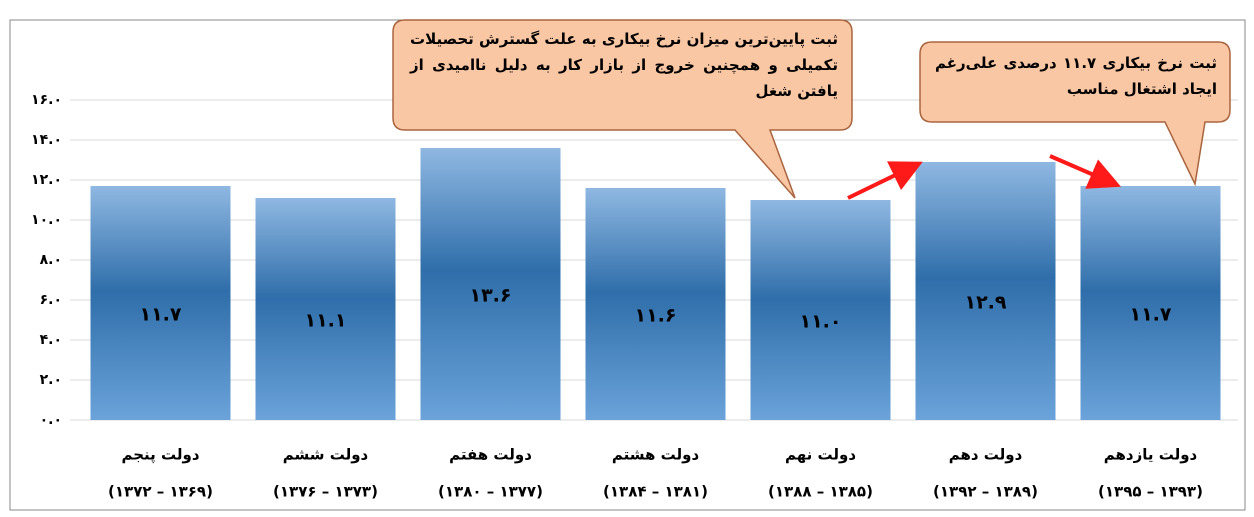 This screenshot has height=517, width=1254. Describe the element at coordinates (656, 455) in the screenshot. I see `x-tick-label: دولت هشتم` at that location.